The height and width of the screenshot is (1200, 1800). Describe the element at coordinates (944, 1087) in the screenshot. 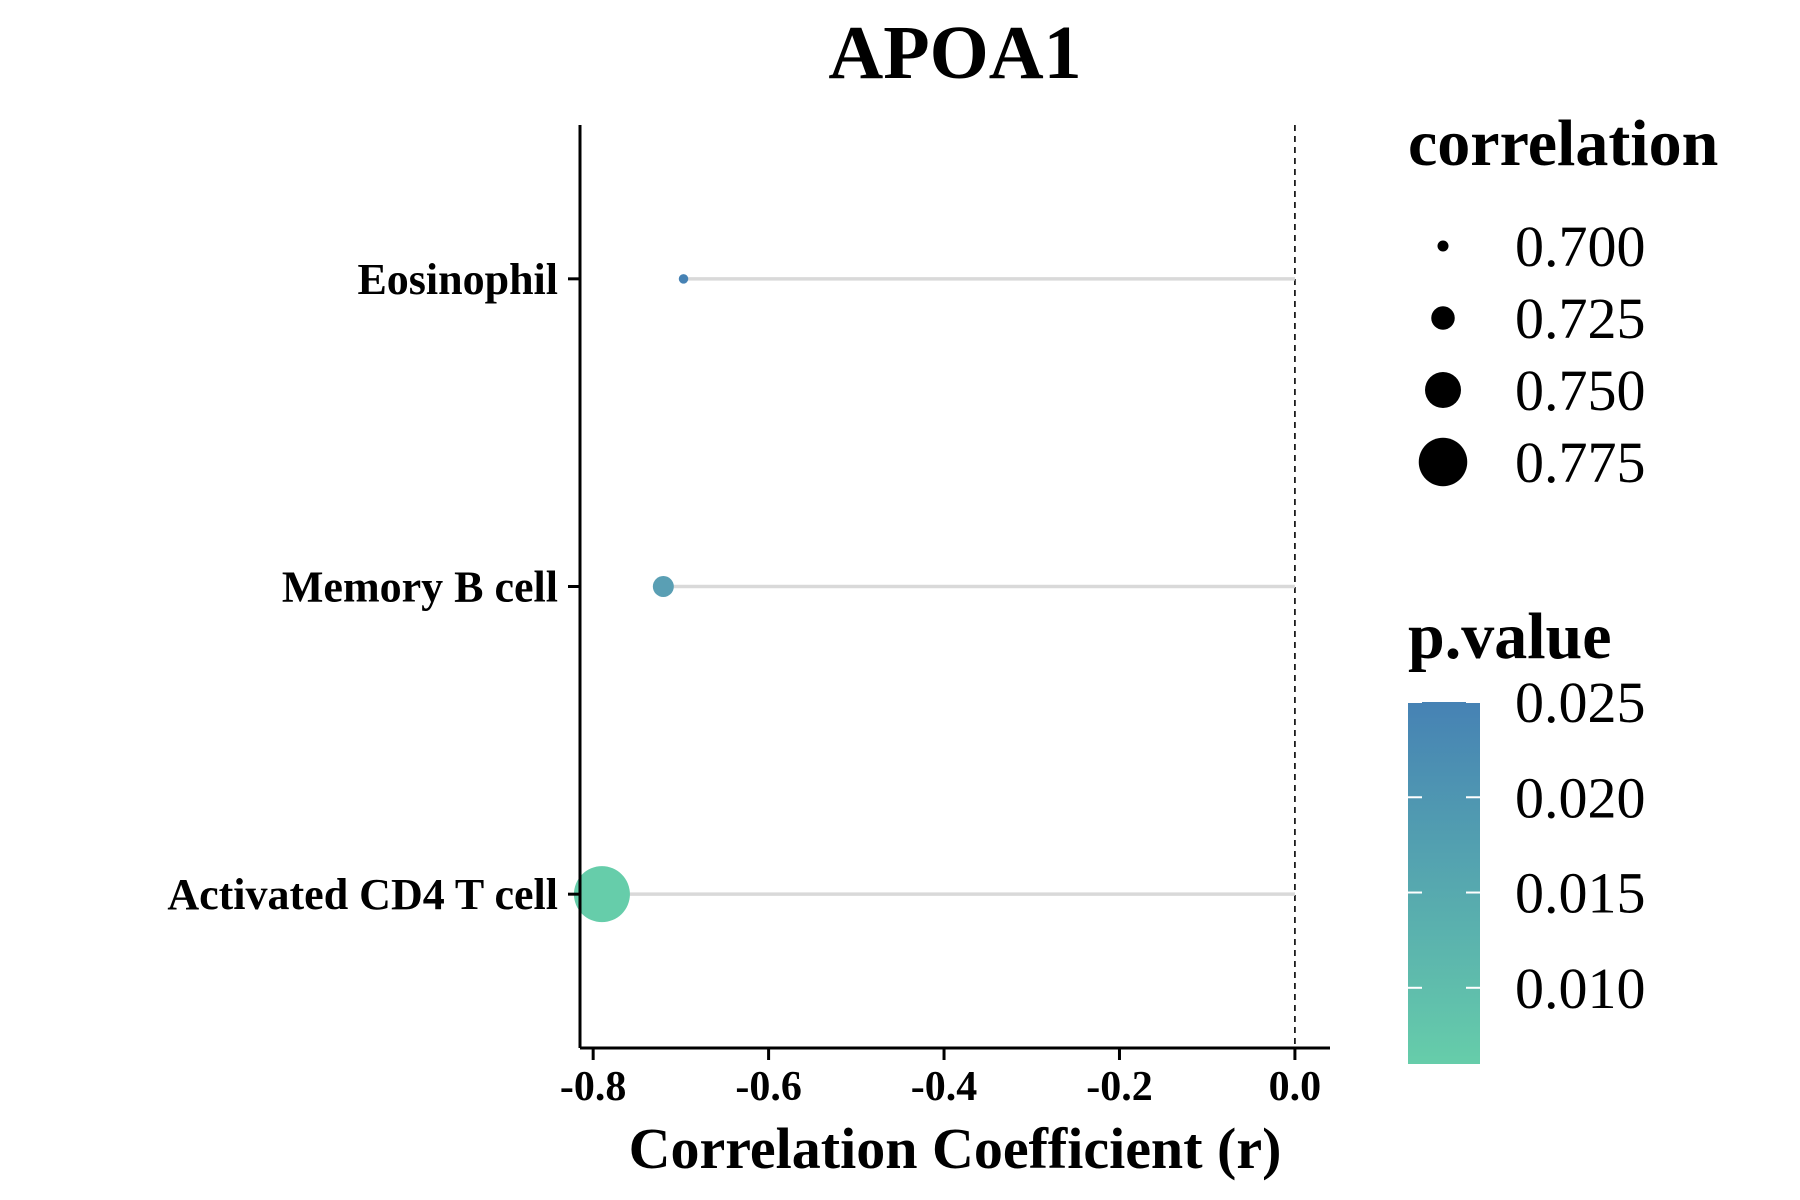

I see `x-tick-label: -0.4` at that location.